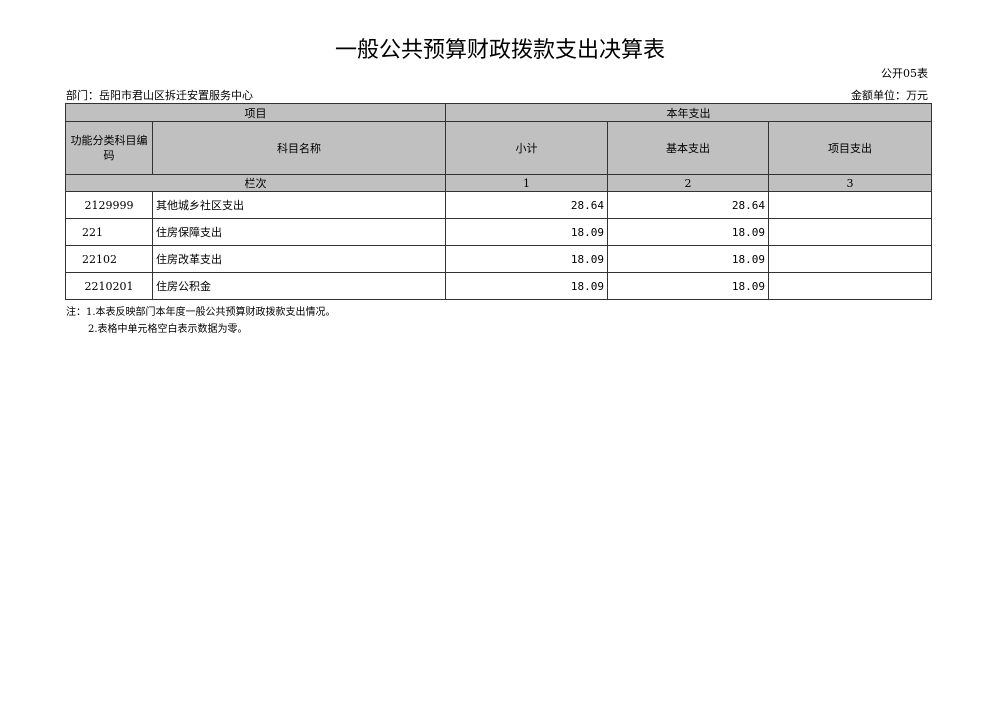 This screenshot has width=1000, height=706. Describe the element at coordinates (499, 50) in the screenshot. I see `page-title: 一般公共预算财政拨款支出决算表` at that location.